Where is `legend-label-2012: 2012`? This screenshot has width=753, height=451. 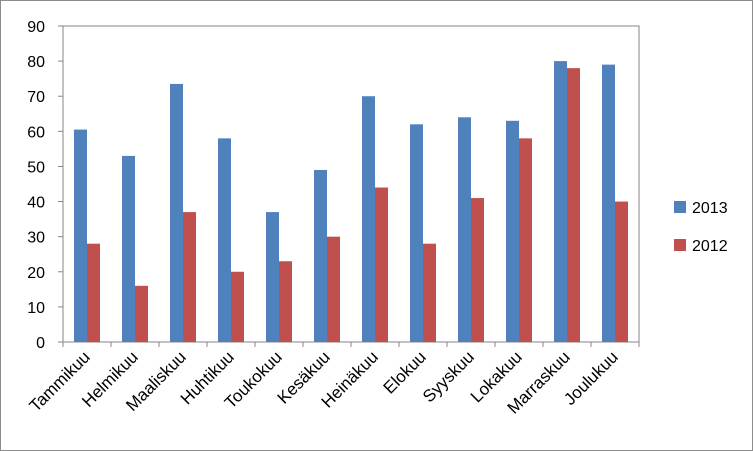 legend-label-2012: 2012 is located at coordinates (710, 246).